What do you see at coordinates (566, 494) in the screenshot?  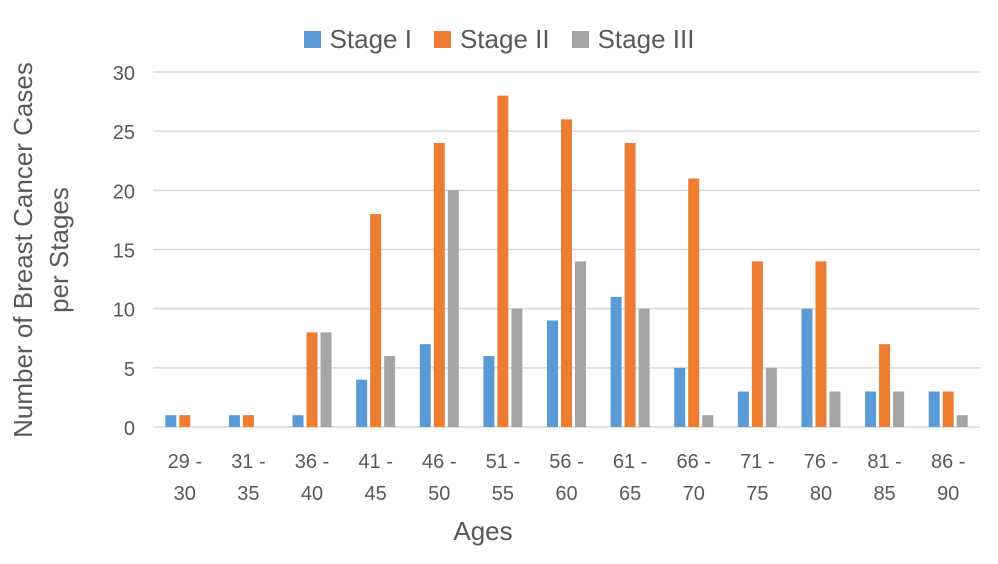 I see `x-tick-label: 60` at bounding box center [566, 494].